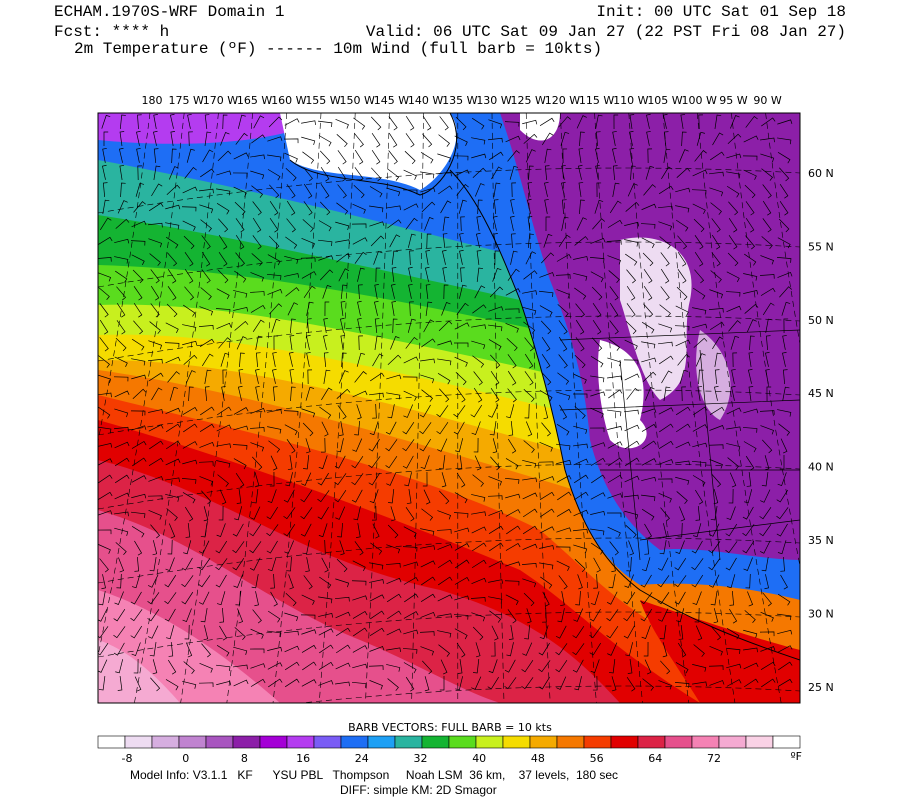 Image resolution: width=900 pixels, height=800 pixels. What do you see at coordinates (303, 758) in the screenshot?
I see `colorbar-label: 16` at bounding box center [303, 758].